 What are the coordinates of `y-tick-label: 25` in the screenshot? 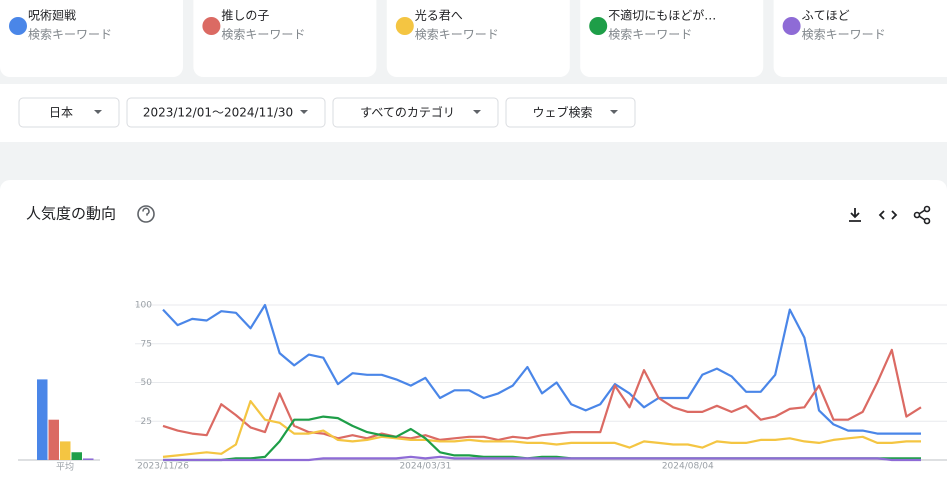 It's located at (146, 422).